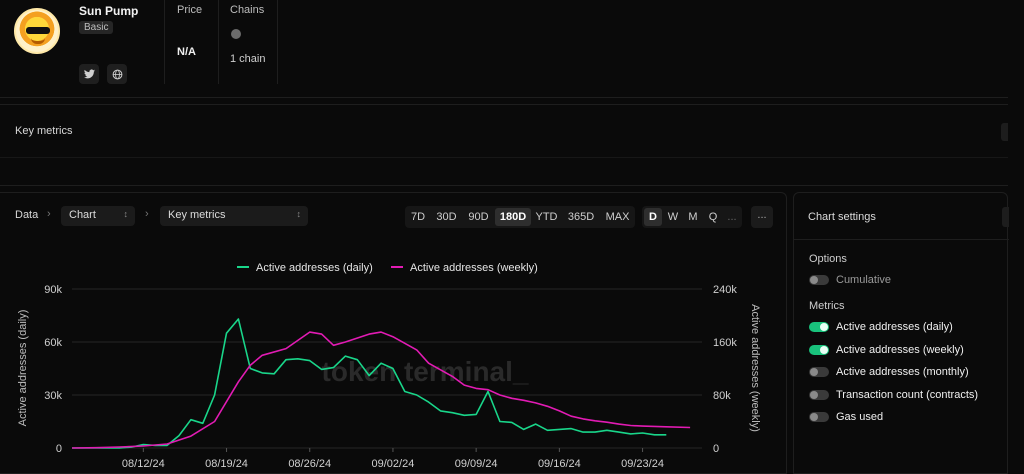  Describe the element at coordinates (197, 215) in the screenshot. I see `metric-select-value: Key metrics` at that location.